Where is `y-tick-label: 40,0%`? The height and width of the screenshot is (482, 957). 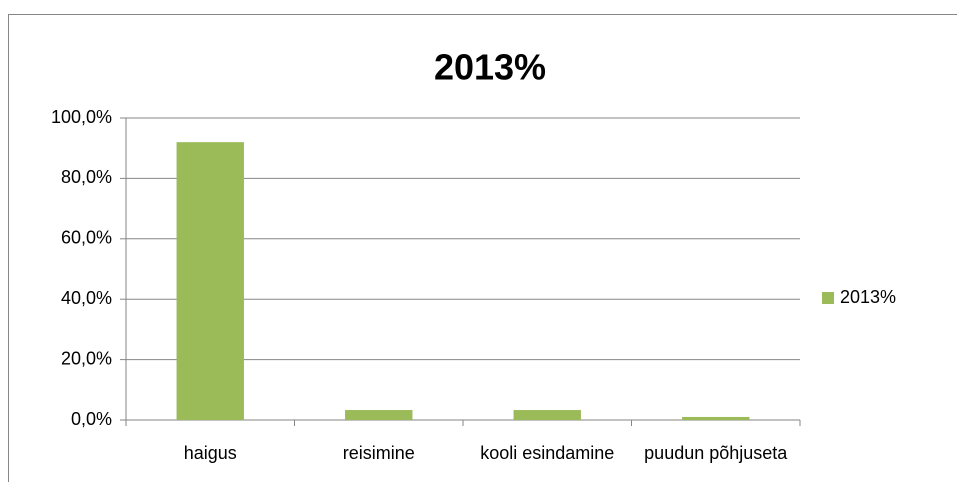
y-tick-label: 40,0% is located at coordinates (86, 298).